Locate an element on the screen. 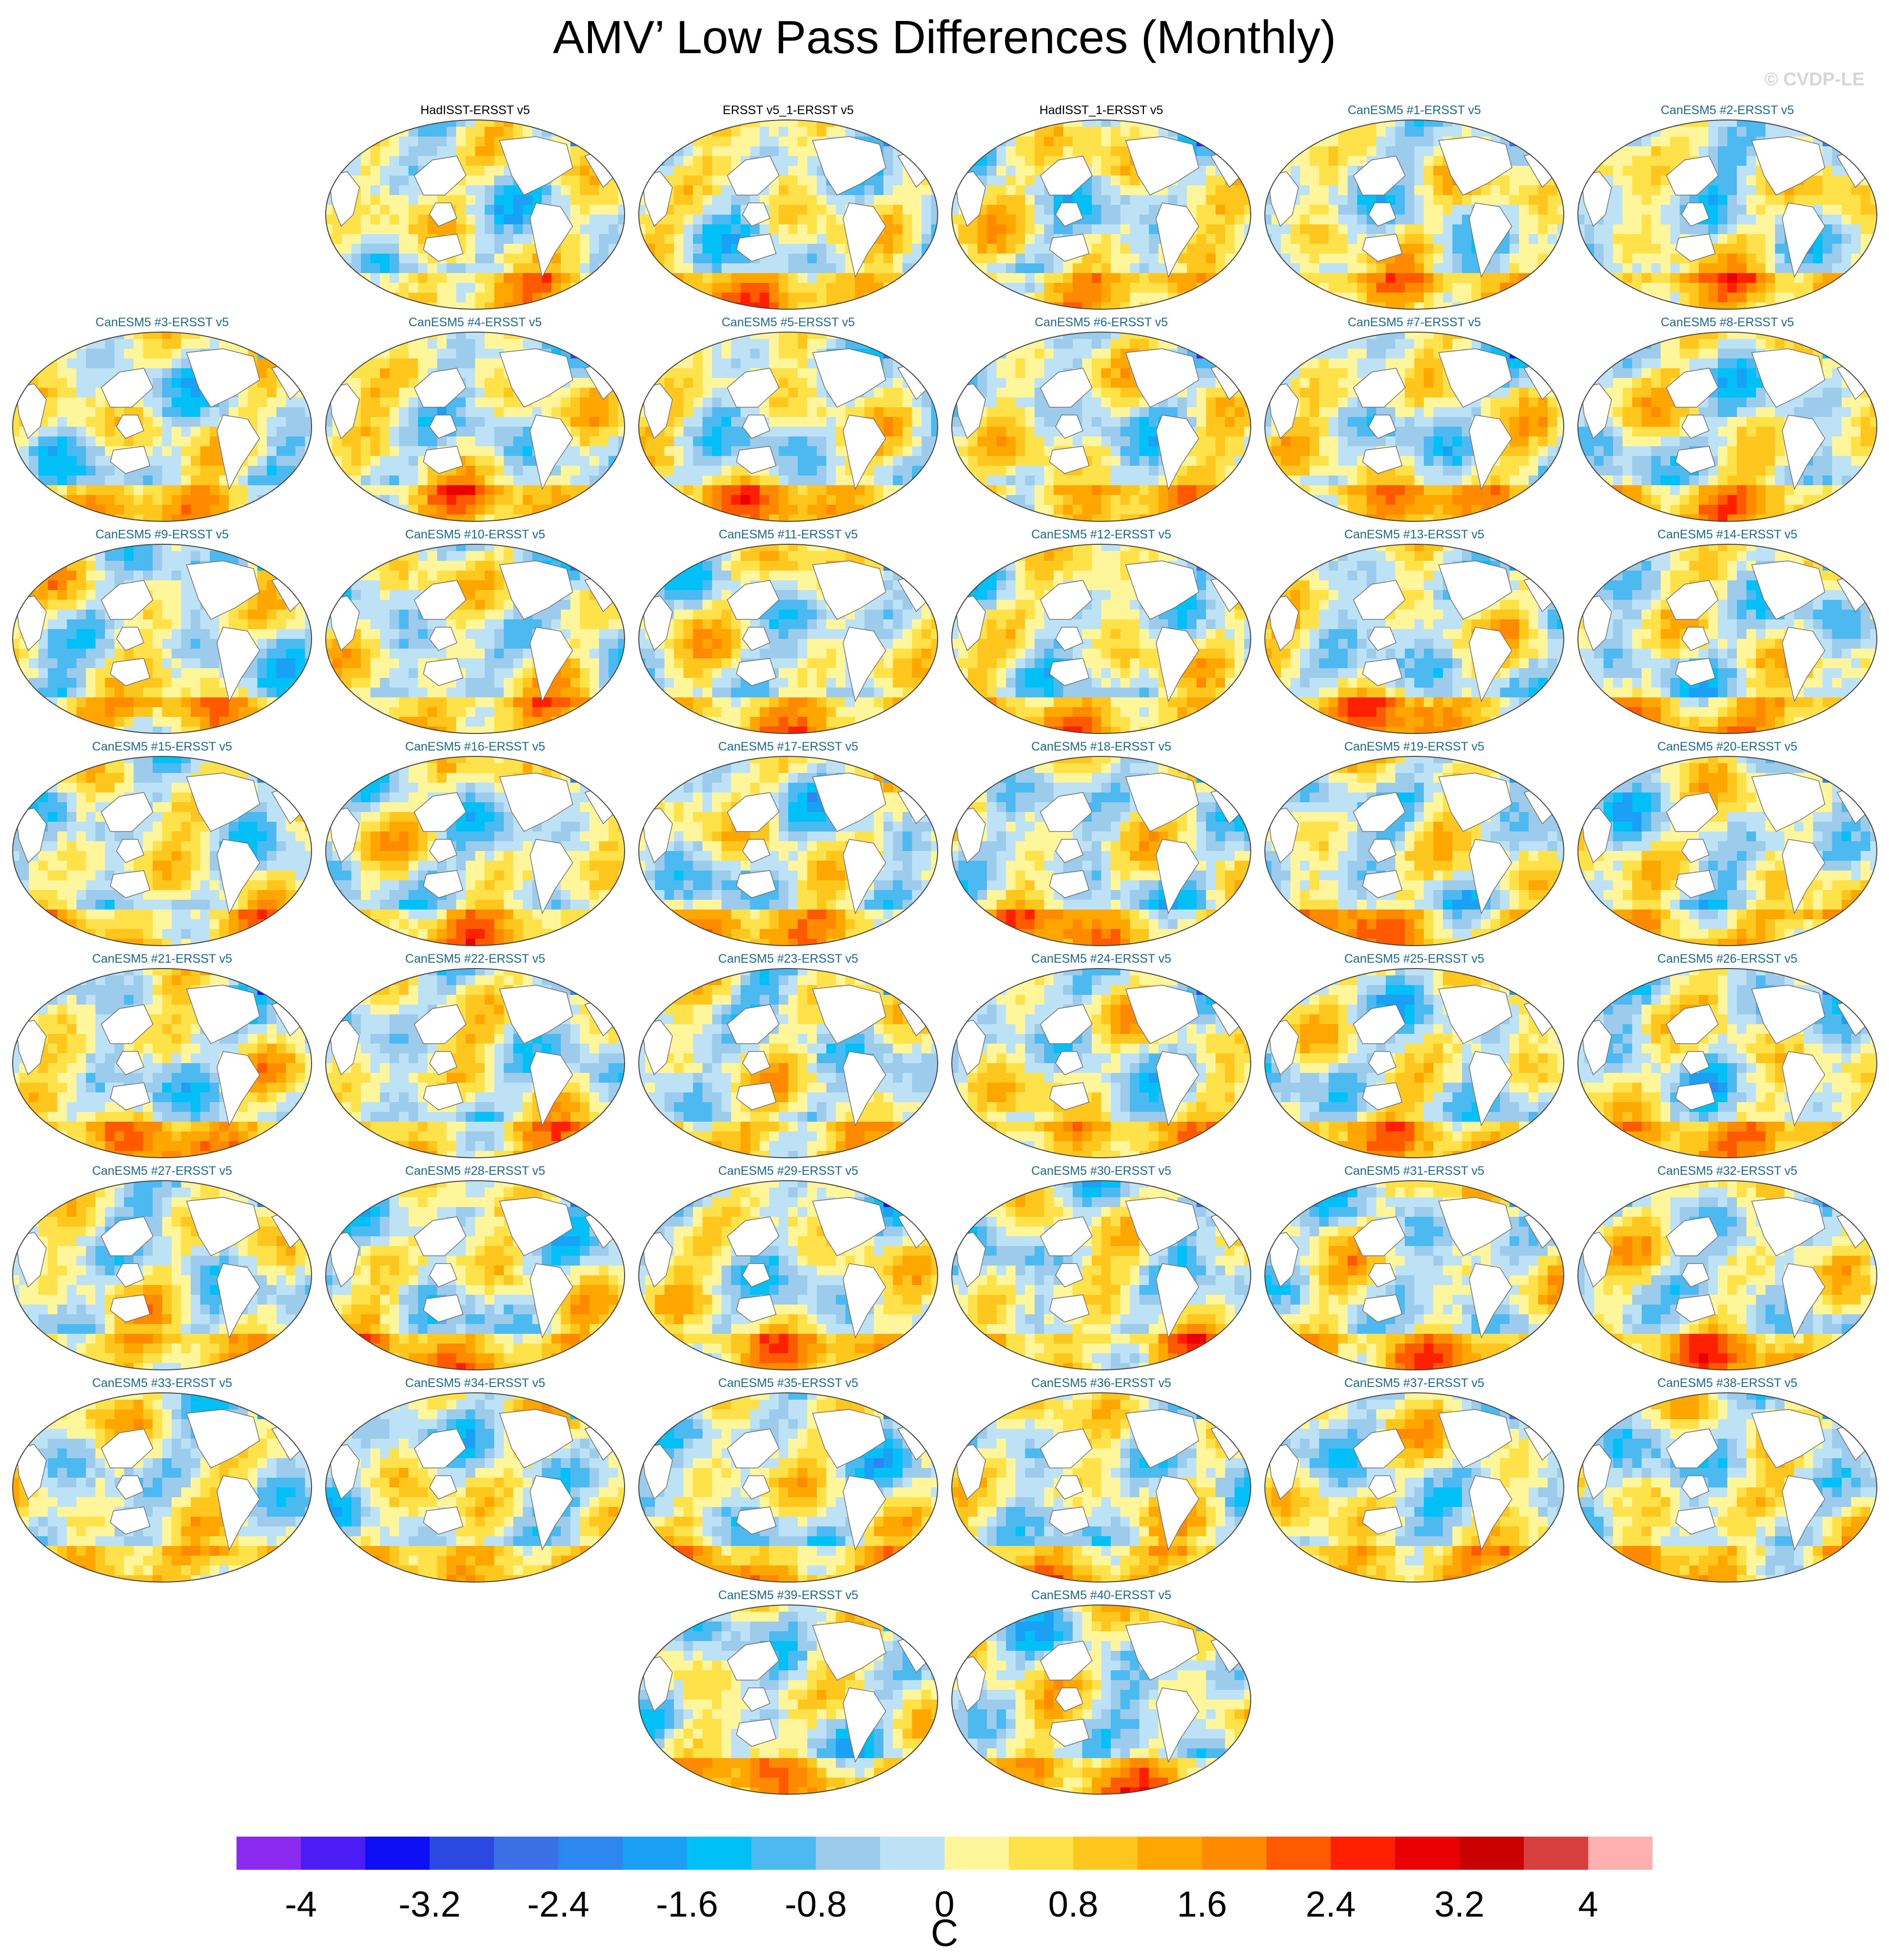  map-panel: CanESM5 #1-ERSST v5 is located at coordinates (1414, 209).